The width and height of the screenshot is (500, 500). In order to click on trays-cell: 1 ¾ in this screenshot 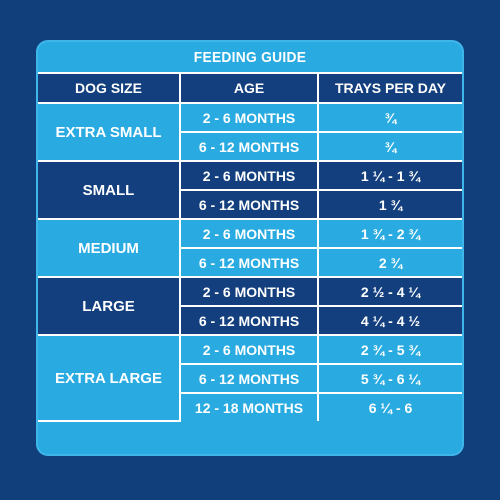, I will do `click(389, 204)`.